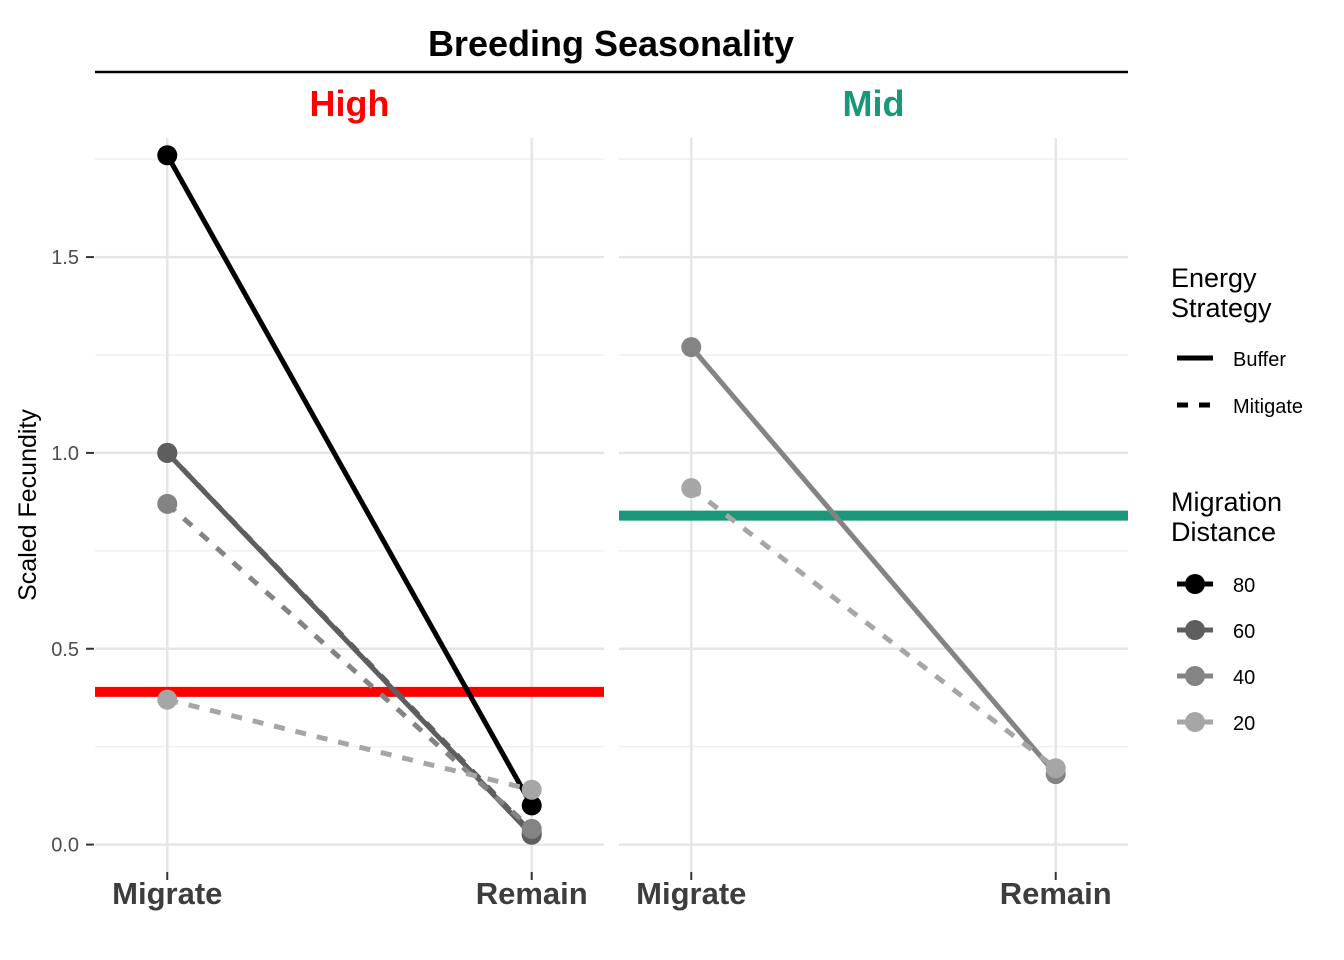 The image size is (1344, 960). I want to click on legend-label-mitigate: Mitigate, so click(1268, 407).